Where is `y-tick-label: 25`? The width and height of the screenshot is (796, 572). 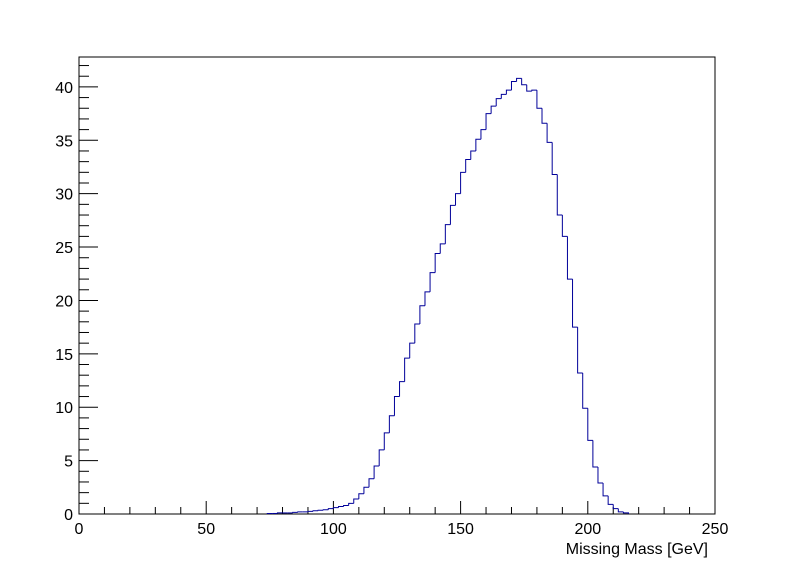
y-tick-label: 25 is located at coordinates (64, 248).